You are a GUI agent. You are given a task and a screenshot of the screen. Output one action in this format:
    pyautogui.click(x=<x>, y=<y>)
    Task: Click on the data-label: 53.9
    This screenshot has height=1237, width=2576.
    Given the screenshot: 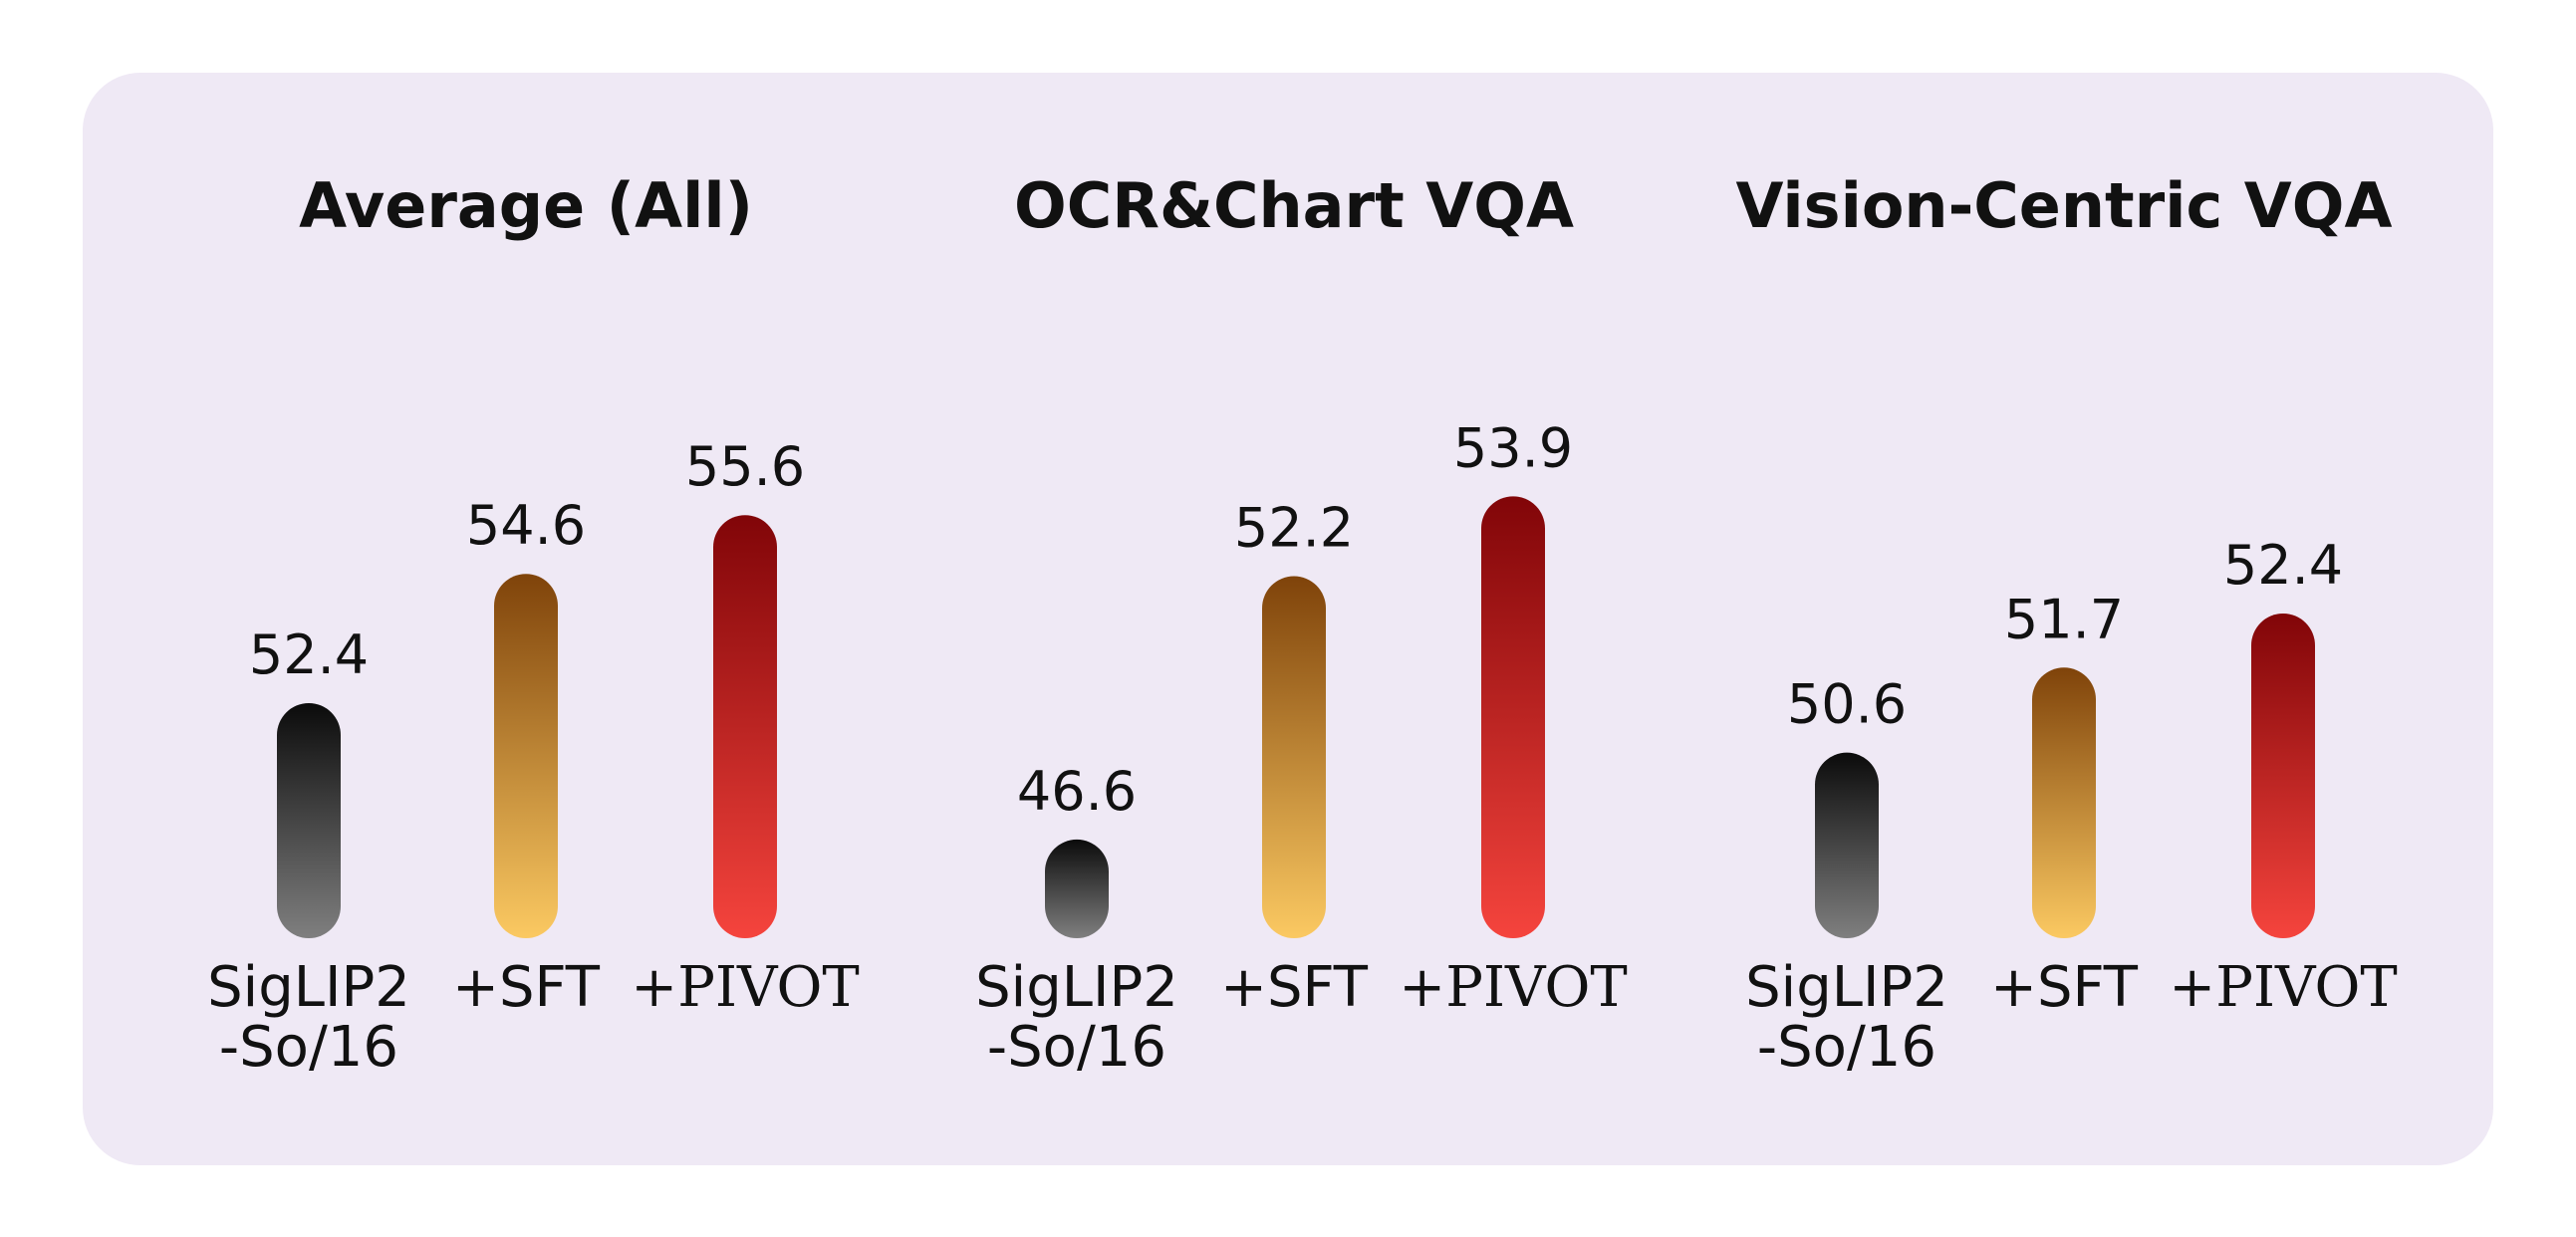 What is the action you would take?
    pyautogui.click(x=1513, y=447)
    